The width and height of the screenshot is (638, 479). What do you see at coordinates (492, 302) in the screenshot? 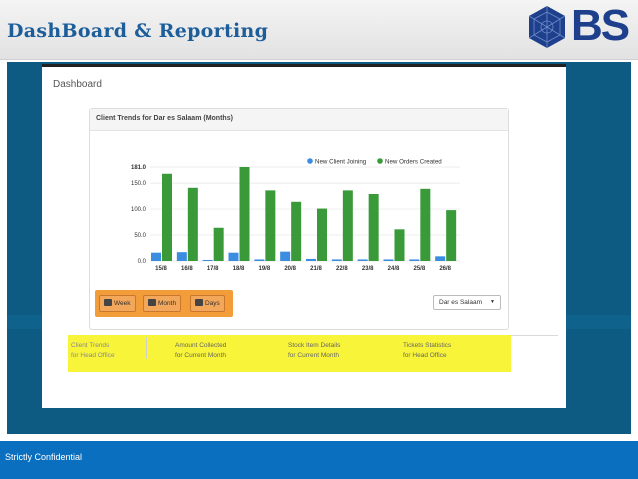
I see `caret-down-icon: ▼` at bounding box center [492, 302].